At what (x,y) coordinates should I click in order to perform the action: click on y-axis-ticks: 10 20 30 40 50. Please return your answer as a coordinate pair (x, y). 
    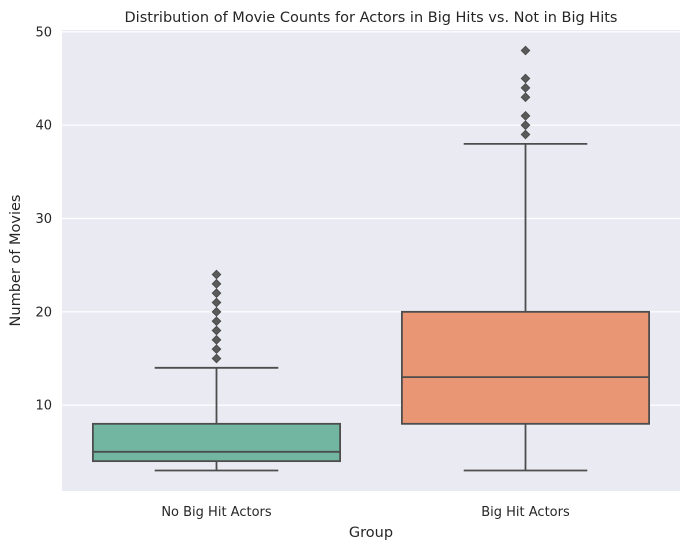
    Looking at the image, I should click on (43, 219).